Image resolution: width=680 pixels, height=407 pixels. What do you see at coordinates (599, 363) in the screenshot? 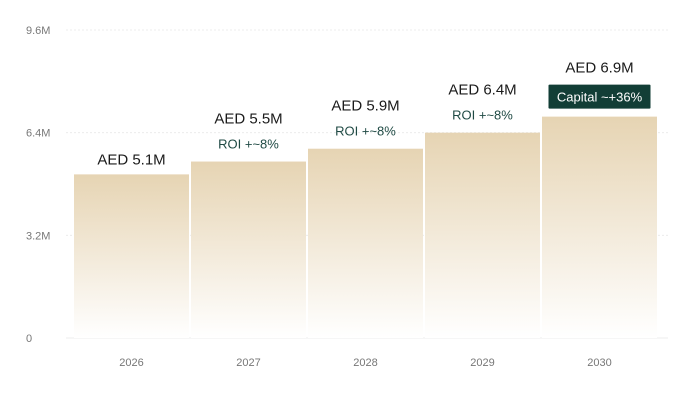
I see `x-tick-label: 2030` at bounding box center [599, 363].